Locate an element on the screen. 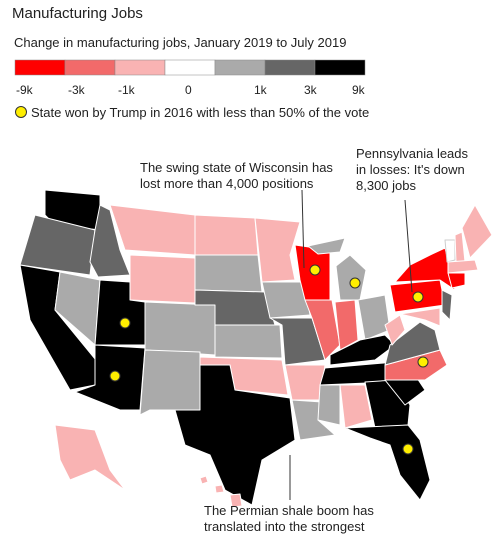 This screenshot has width=500, height=534. legend-label: -9k is located at coordinates (25, 90).